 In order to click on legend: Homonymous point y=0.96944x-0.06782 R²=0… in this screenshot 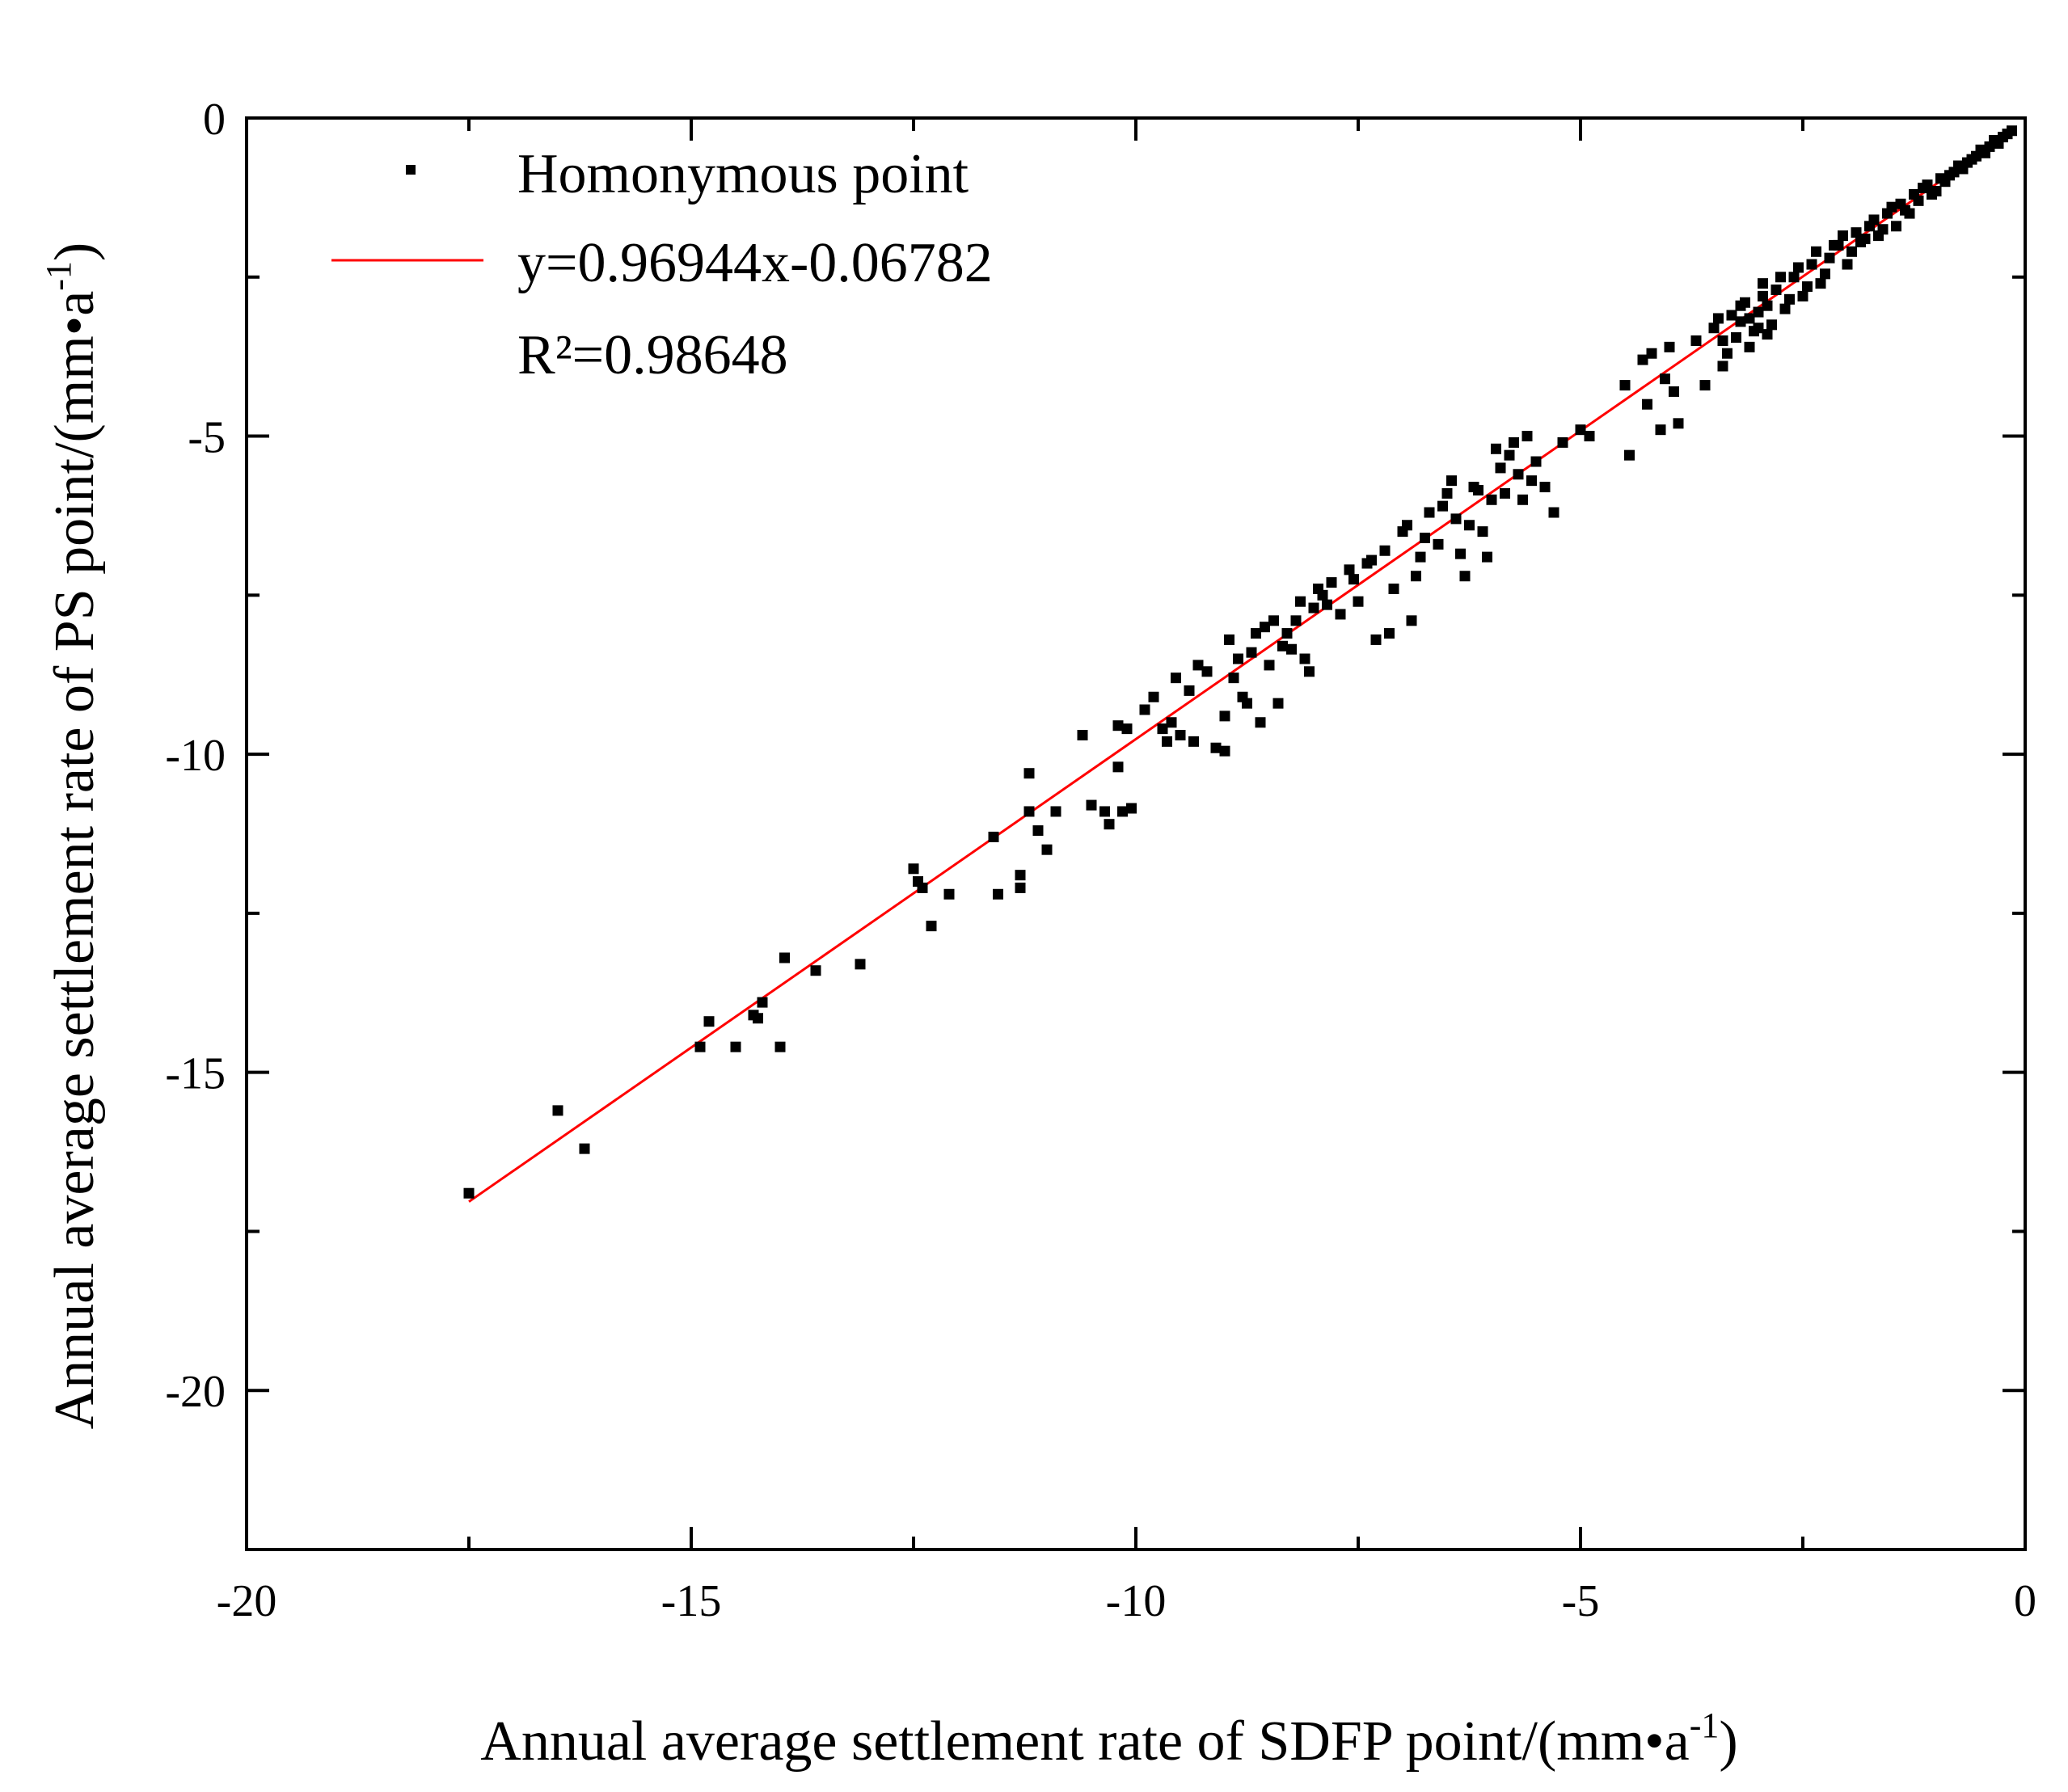, I will do `click(662, 265)`.